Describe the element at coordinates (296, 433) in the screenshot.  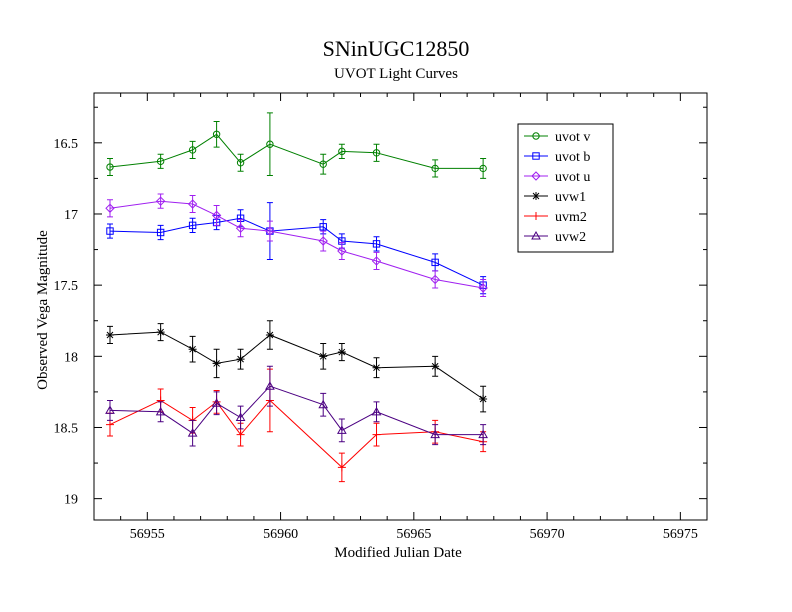
I see `series-line-uvm2` at that location.